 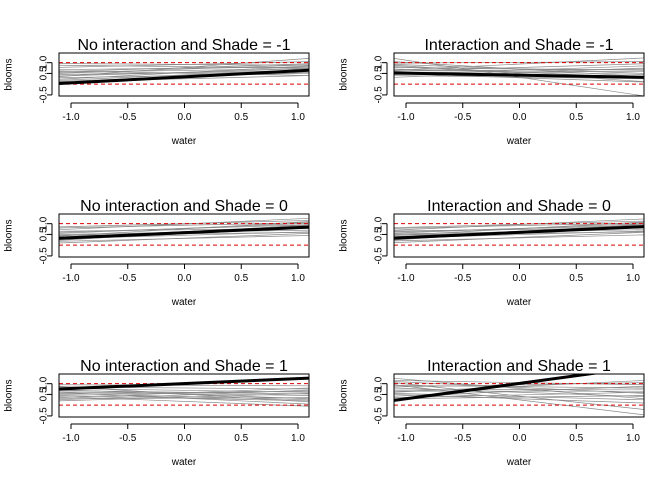 I want to click on panel-title: No interaction and Shade = -1, so click(x=183, y=45).